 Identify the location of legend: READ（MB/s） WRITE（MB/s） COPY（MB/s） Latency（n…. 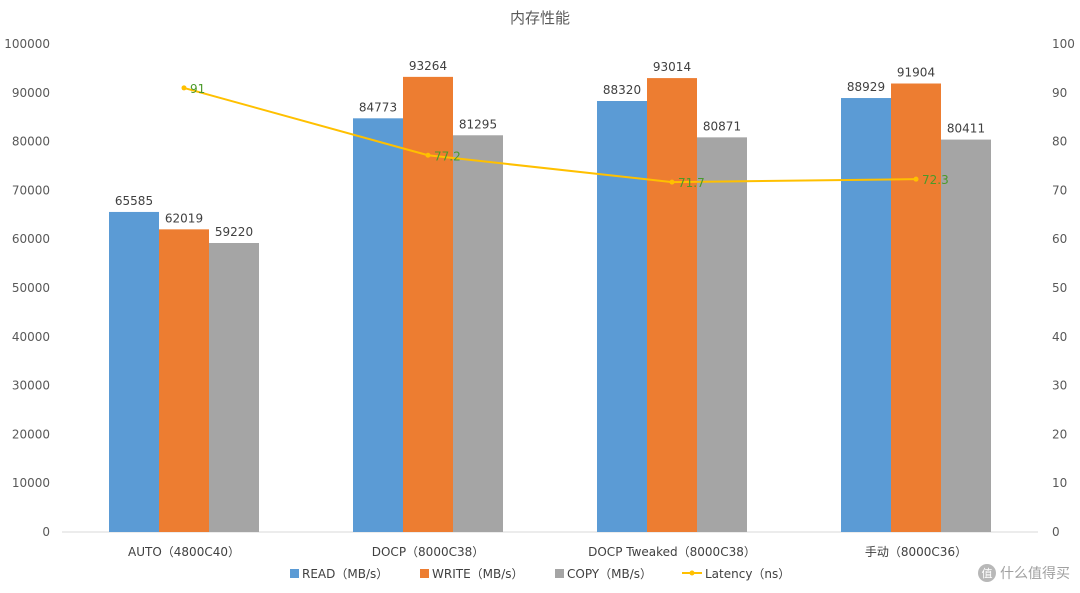
(540, 574).